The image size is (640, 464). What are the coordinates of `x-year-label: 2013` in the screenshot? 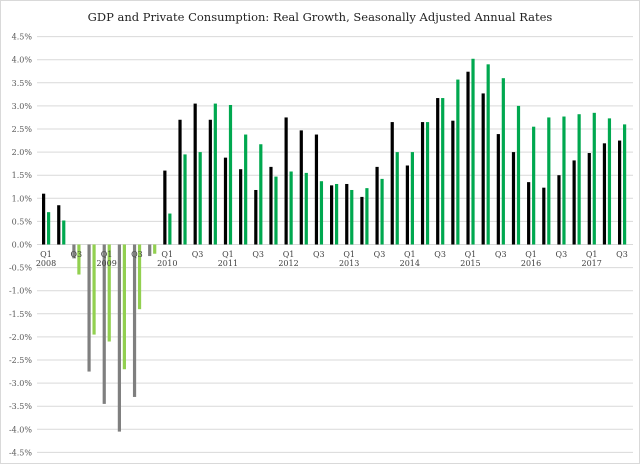 It's located at (349, 263).